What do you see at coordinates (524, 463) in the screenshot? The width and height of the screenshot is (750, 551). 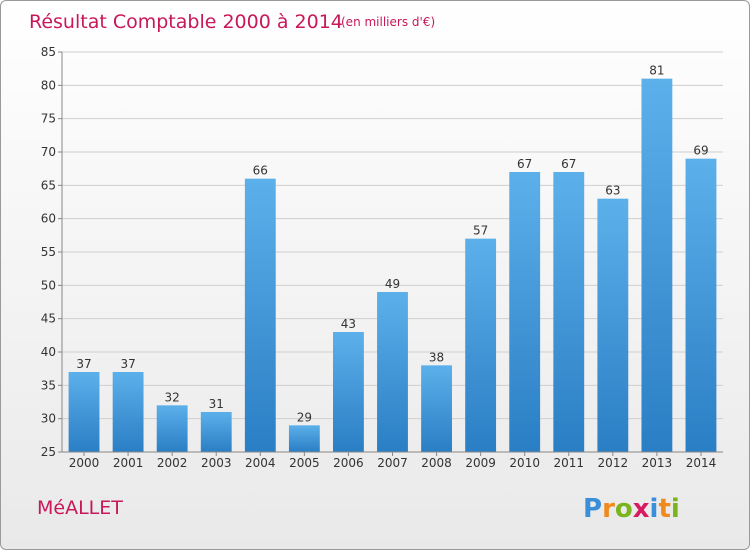 I see `x-tick-label: 2010` at bounding box center [524, 463].